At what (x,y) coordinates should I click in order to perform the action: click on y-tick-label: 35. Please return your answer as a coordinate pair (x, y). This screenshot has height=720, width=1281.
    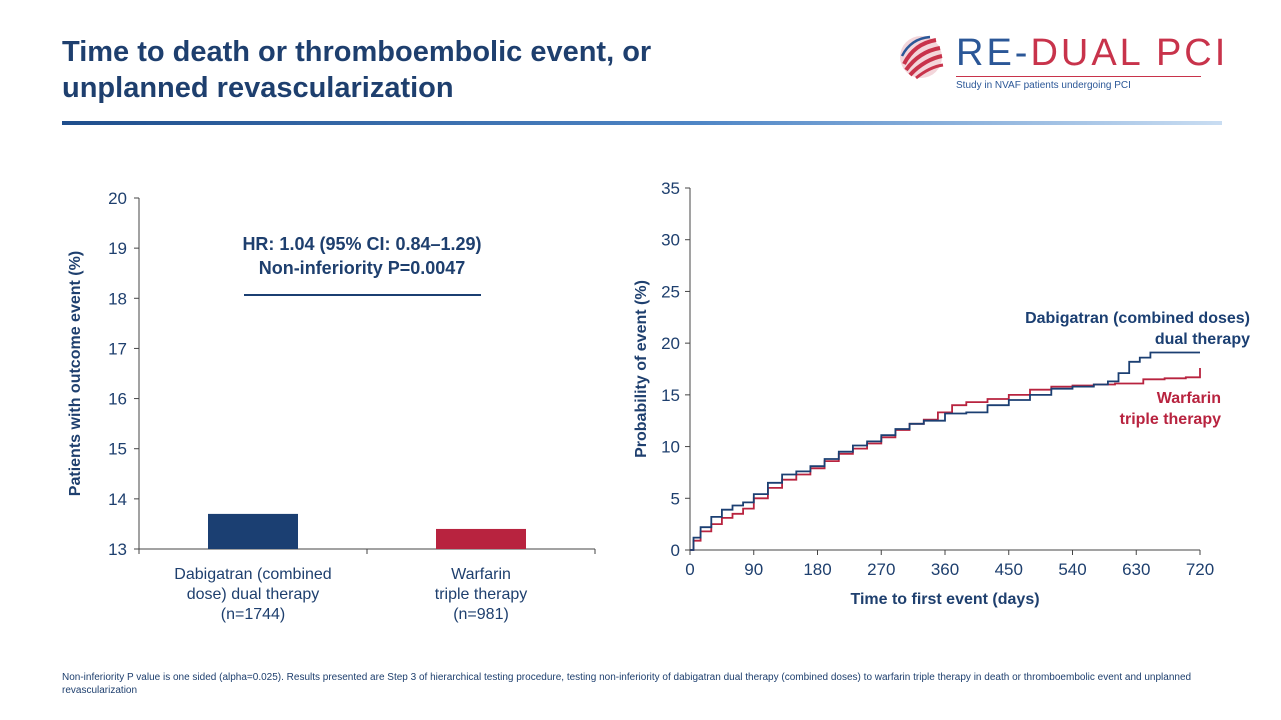
    Looking at the image, I should click on (670, 188).